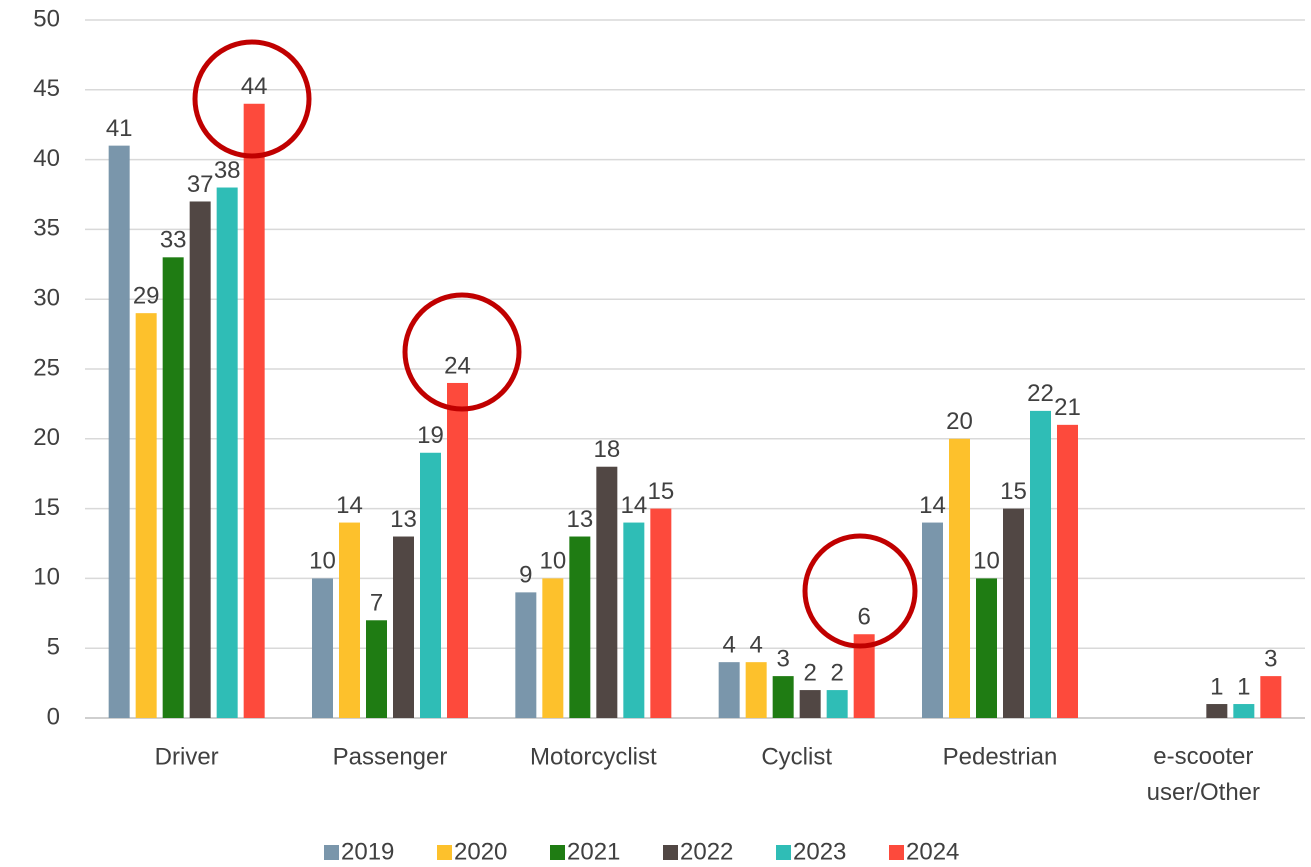 The width and height of the screenshot is (1311, 867). What do you see at coordinates (863, 617) in the screenshot?
I see `data-label: 6` at bounding box center [863, 617].